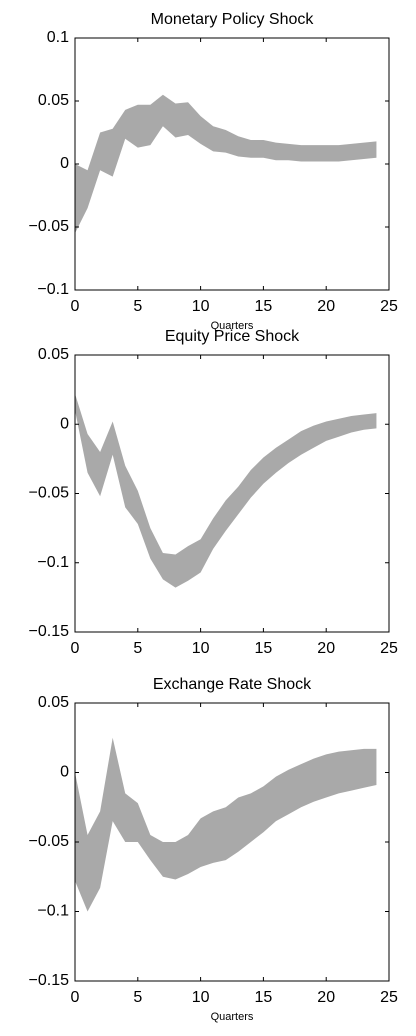 The image size is (416, 1036). I want to click on chart-title: Exchange Rate Shock, so click(232, 684).